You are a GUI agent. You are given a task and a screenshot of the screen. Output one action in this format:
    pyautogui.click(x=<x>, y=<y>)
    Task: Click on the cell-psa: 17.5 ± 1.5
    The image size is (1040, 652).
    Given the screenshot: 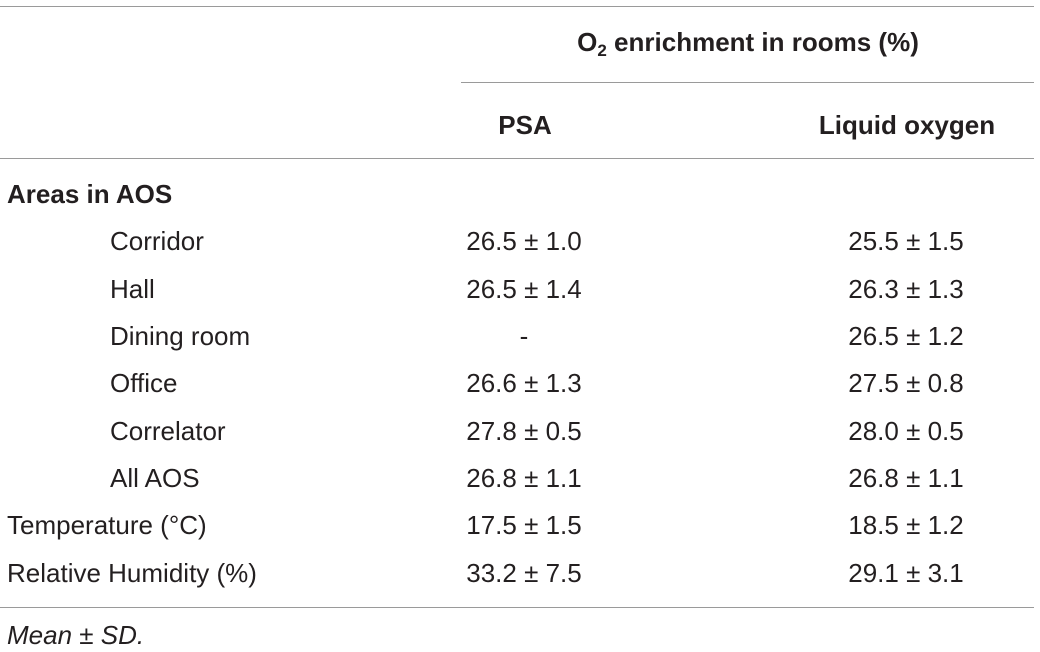 What is the action you would take?
    pyautogui.click(x=524, y=525)
    